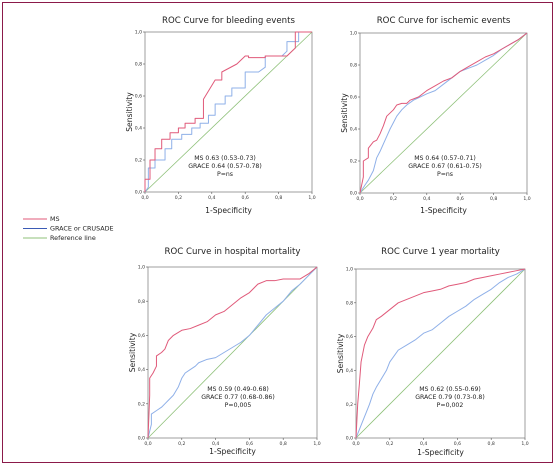 The height and width of the screenshot is (467, 557). What do you see at coordinates (233, 252) in the screenshot?
I see `chart-title: ROC Curve in hospital mortality` at bounding box center [233, 252].